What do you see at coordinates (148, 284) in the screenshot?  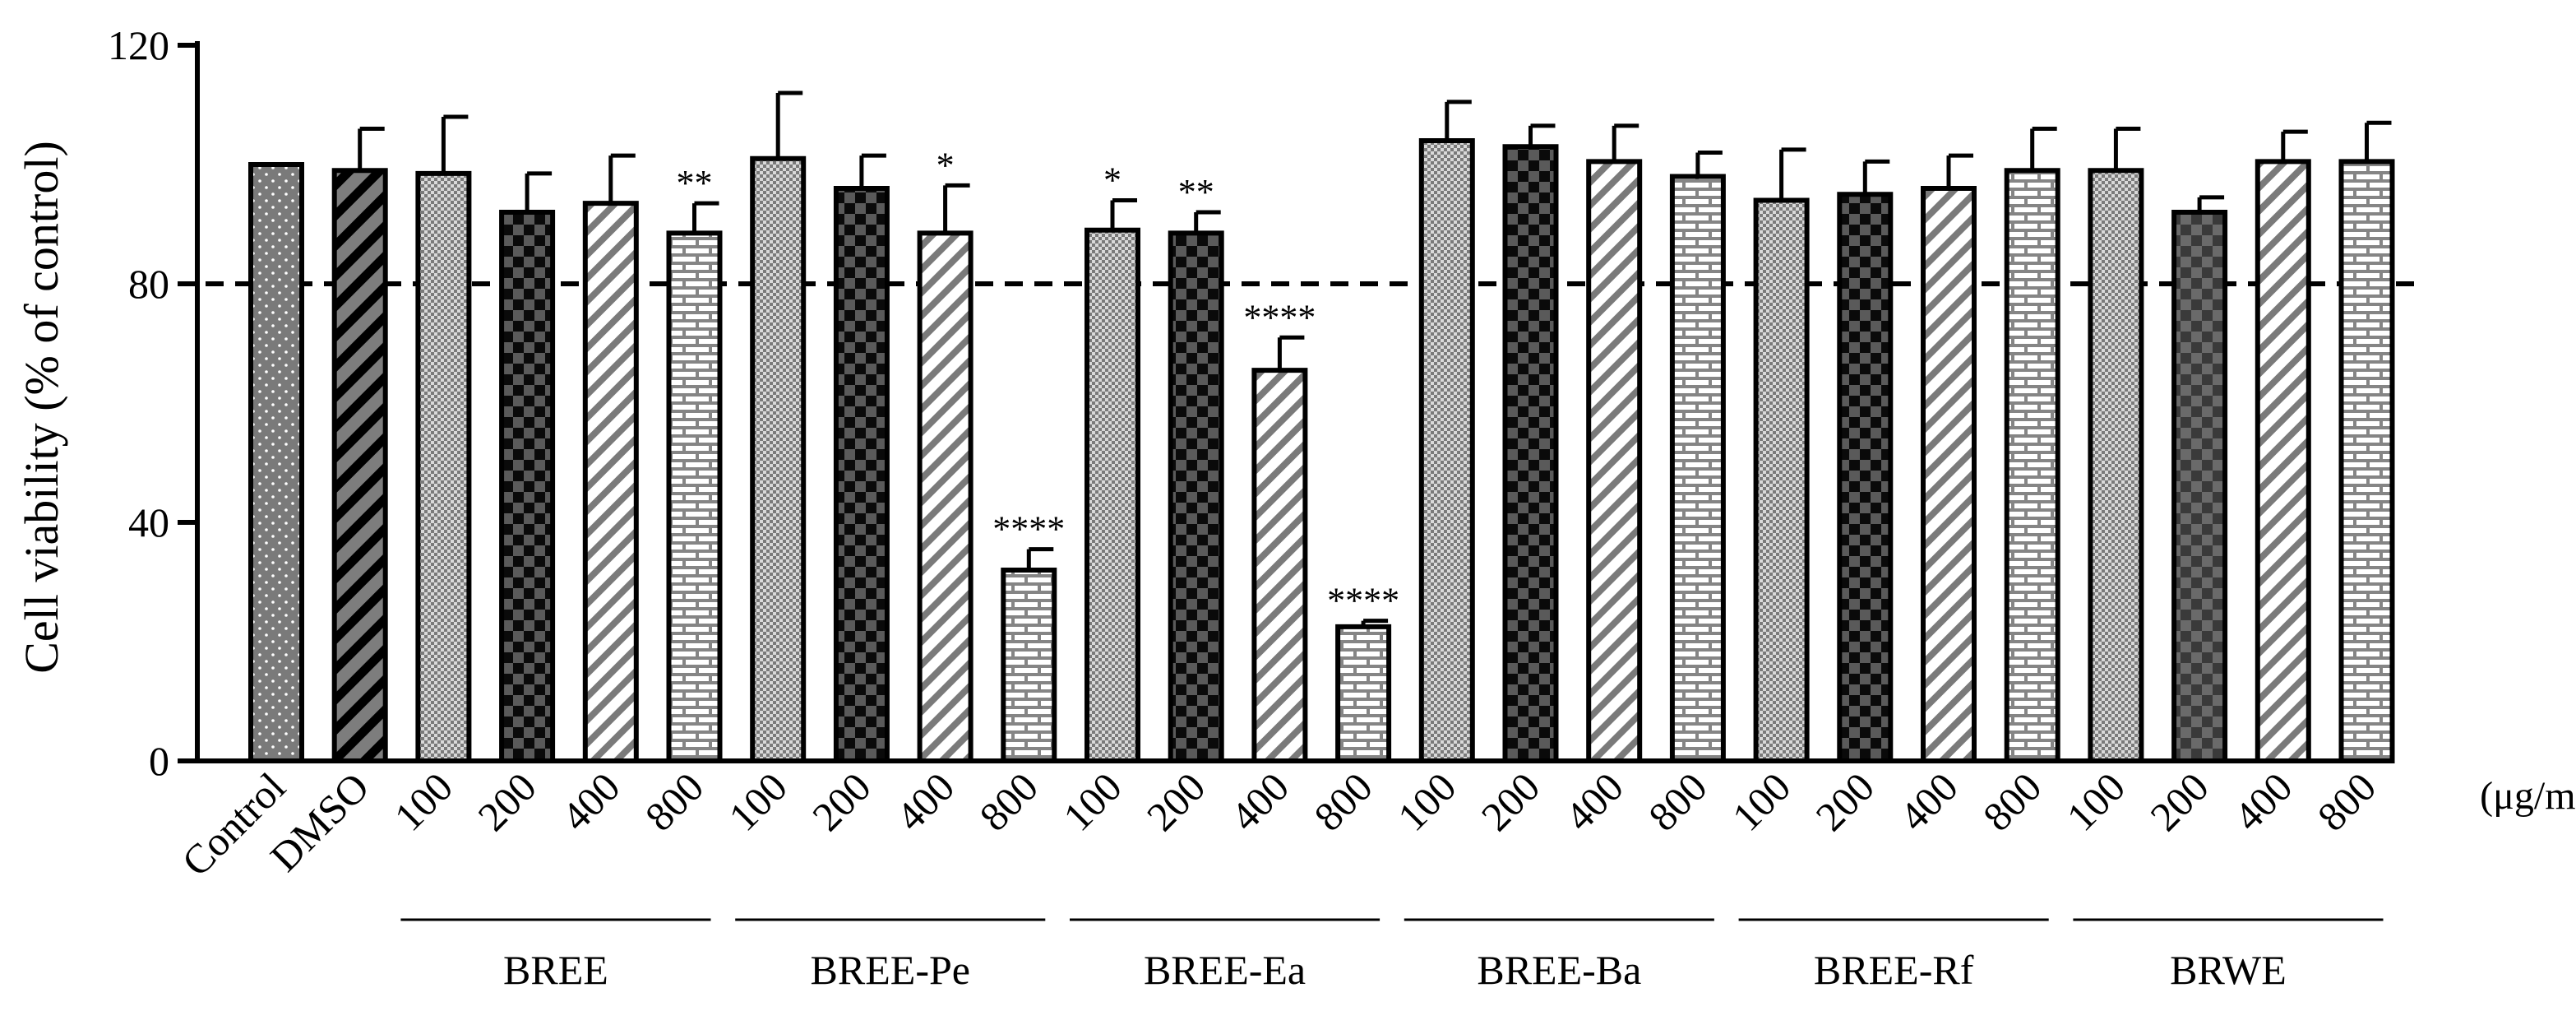 I see `y-tick-label: 80` at bounding box center [148, 284].